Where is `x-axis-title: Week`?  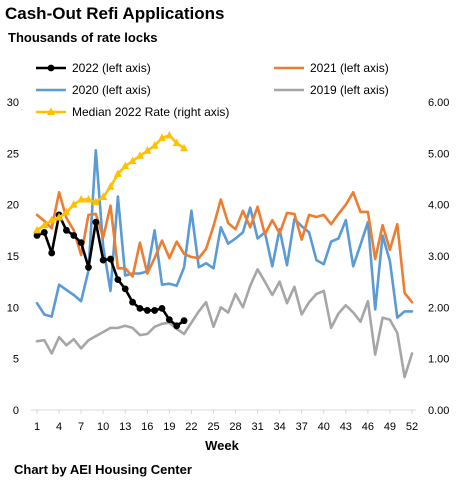 x-axis-title: Week is located at coordinates (222, 445).